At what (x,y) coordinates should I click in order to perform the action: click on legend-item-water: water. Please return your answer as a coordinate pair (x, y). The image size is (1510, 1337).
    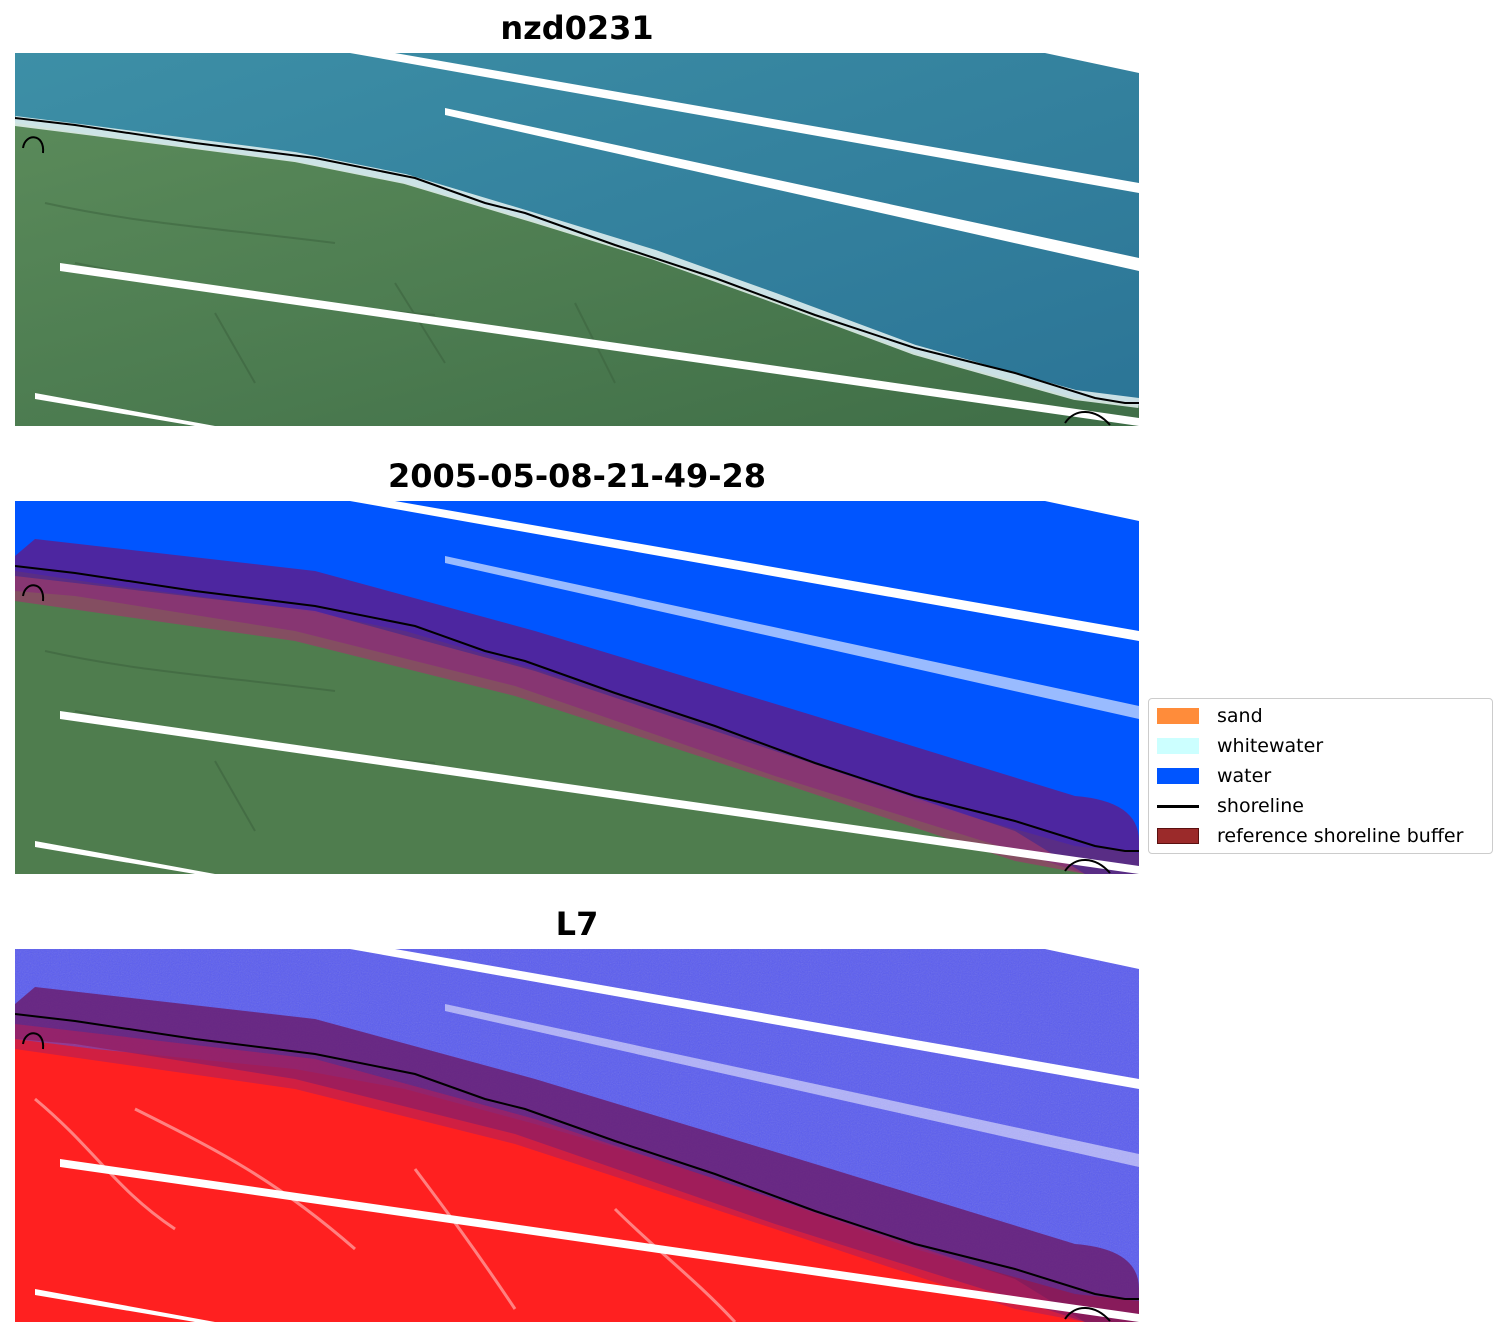
    Looking at the image, I should click on (1322, 776).